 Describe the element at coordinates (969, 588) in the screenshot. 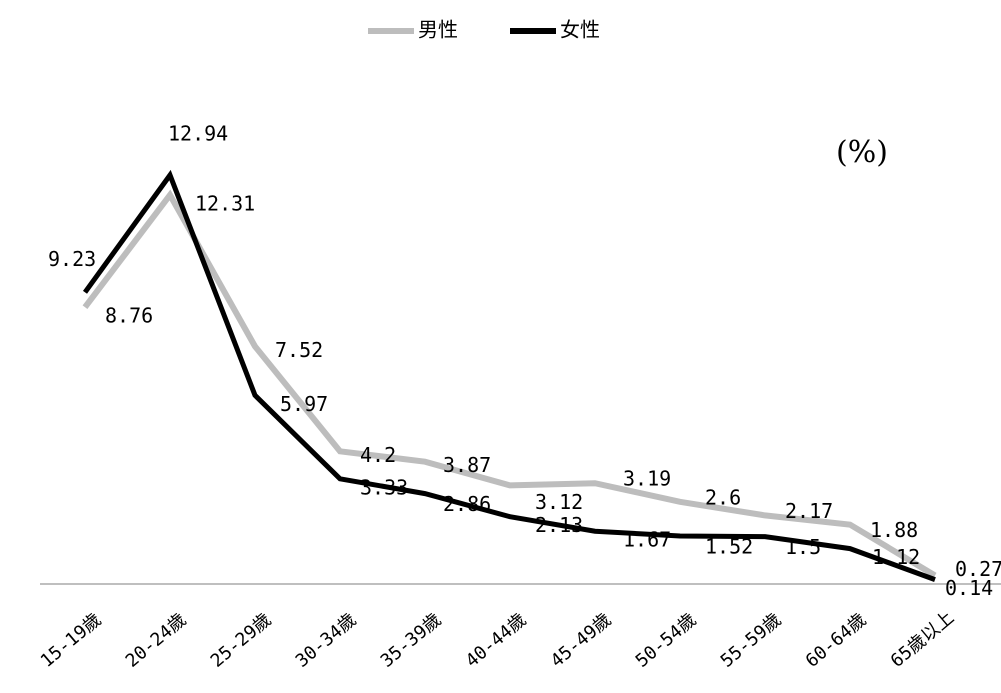

I see `data-label-female-10: 0.14` at that location.